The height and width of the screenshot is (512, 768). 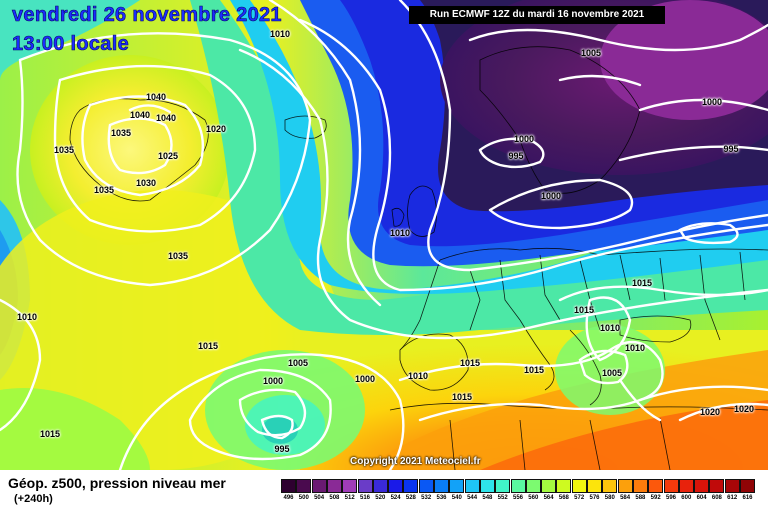 I want to click on copyright-notice: Copyright 2021 Meteociel.fr, so click(x=415, y=461).